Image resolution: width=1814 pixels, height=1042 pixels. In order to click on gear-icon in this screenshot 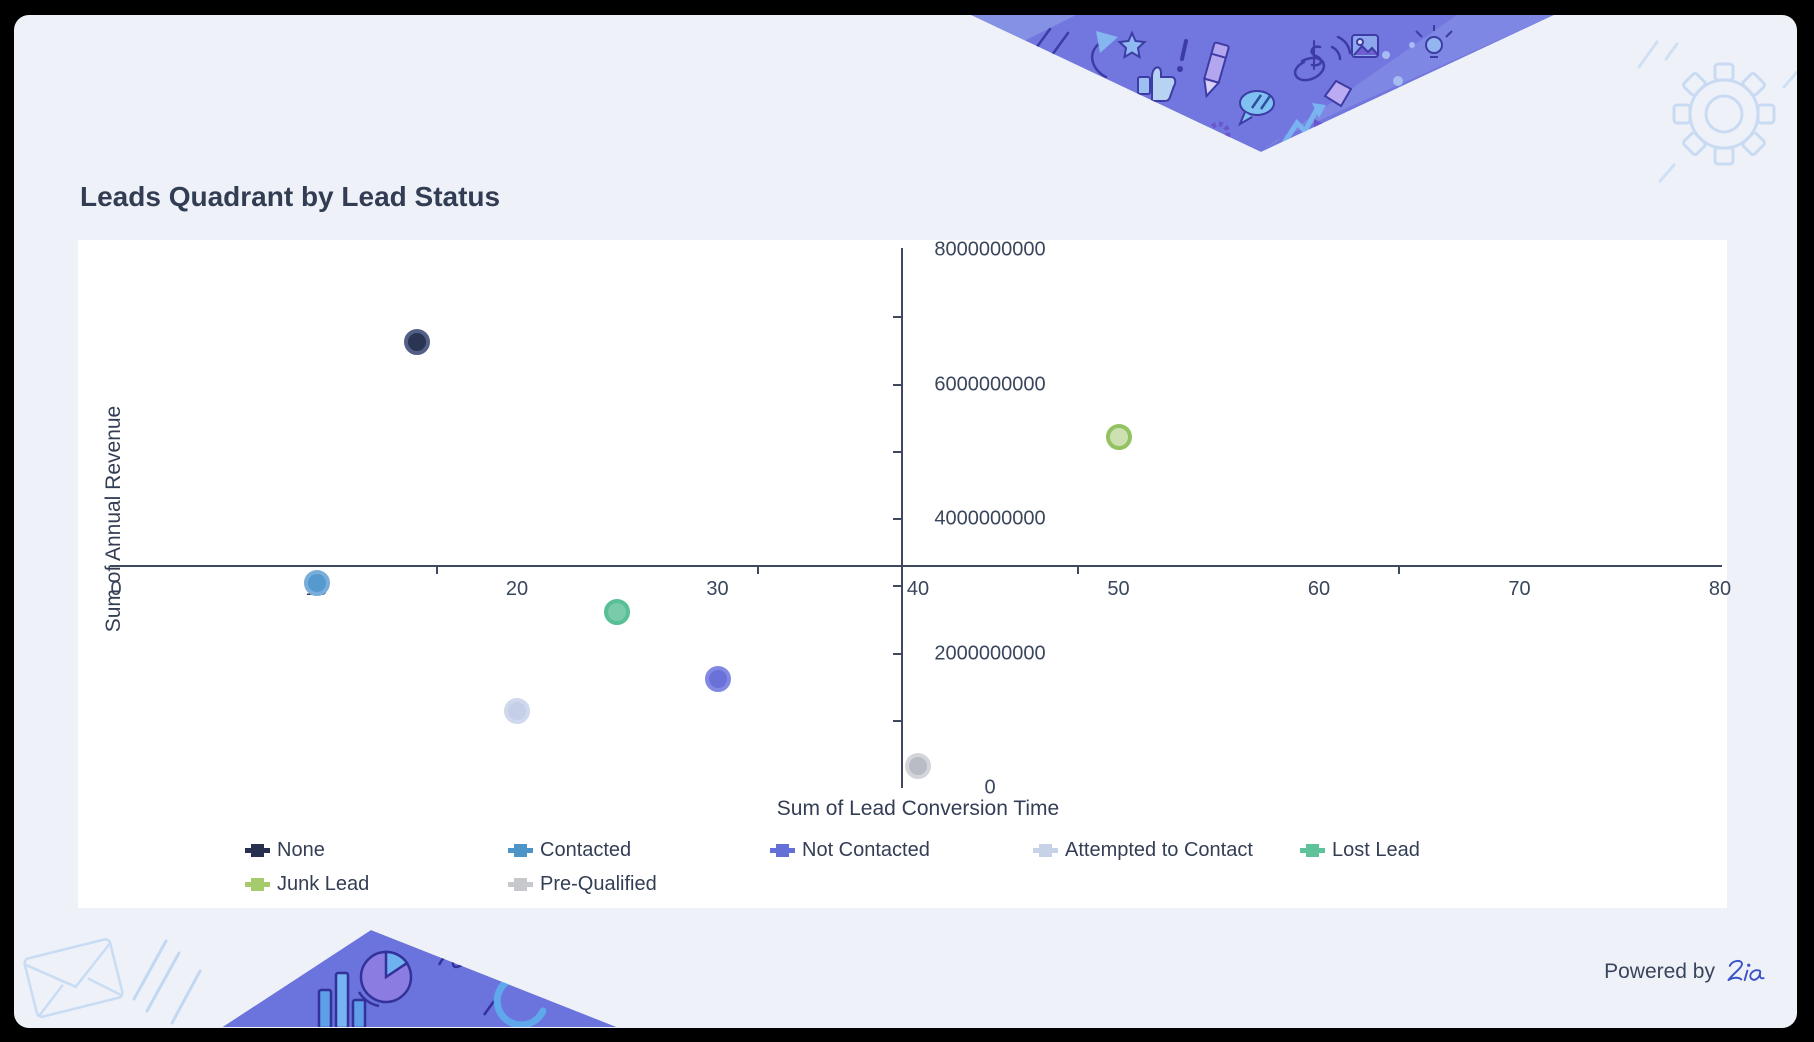, I will do `click(1724, 114)`.